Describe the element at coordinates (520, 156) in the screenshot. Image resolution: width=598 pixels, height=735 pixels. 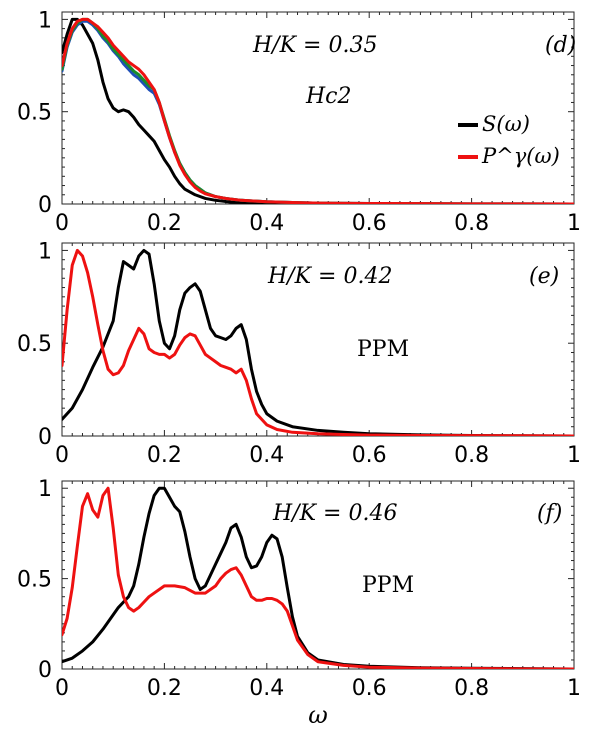
I see `legend-entry: P^γ(ω)` at that location.